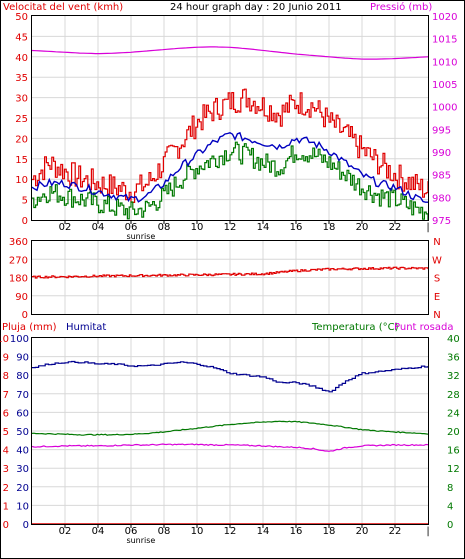  I want to click on p3-xtick-label: 14, so click(263, 531).